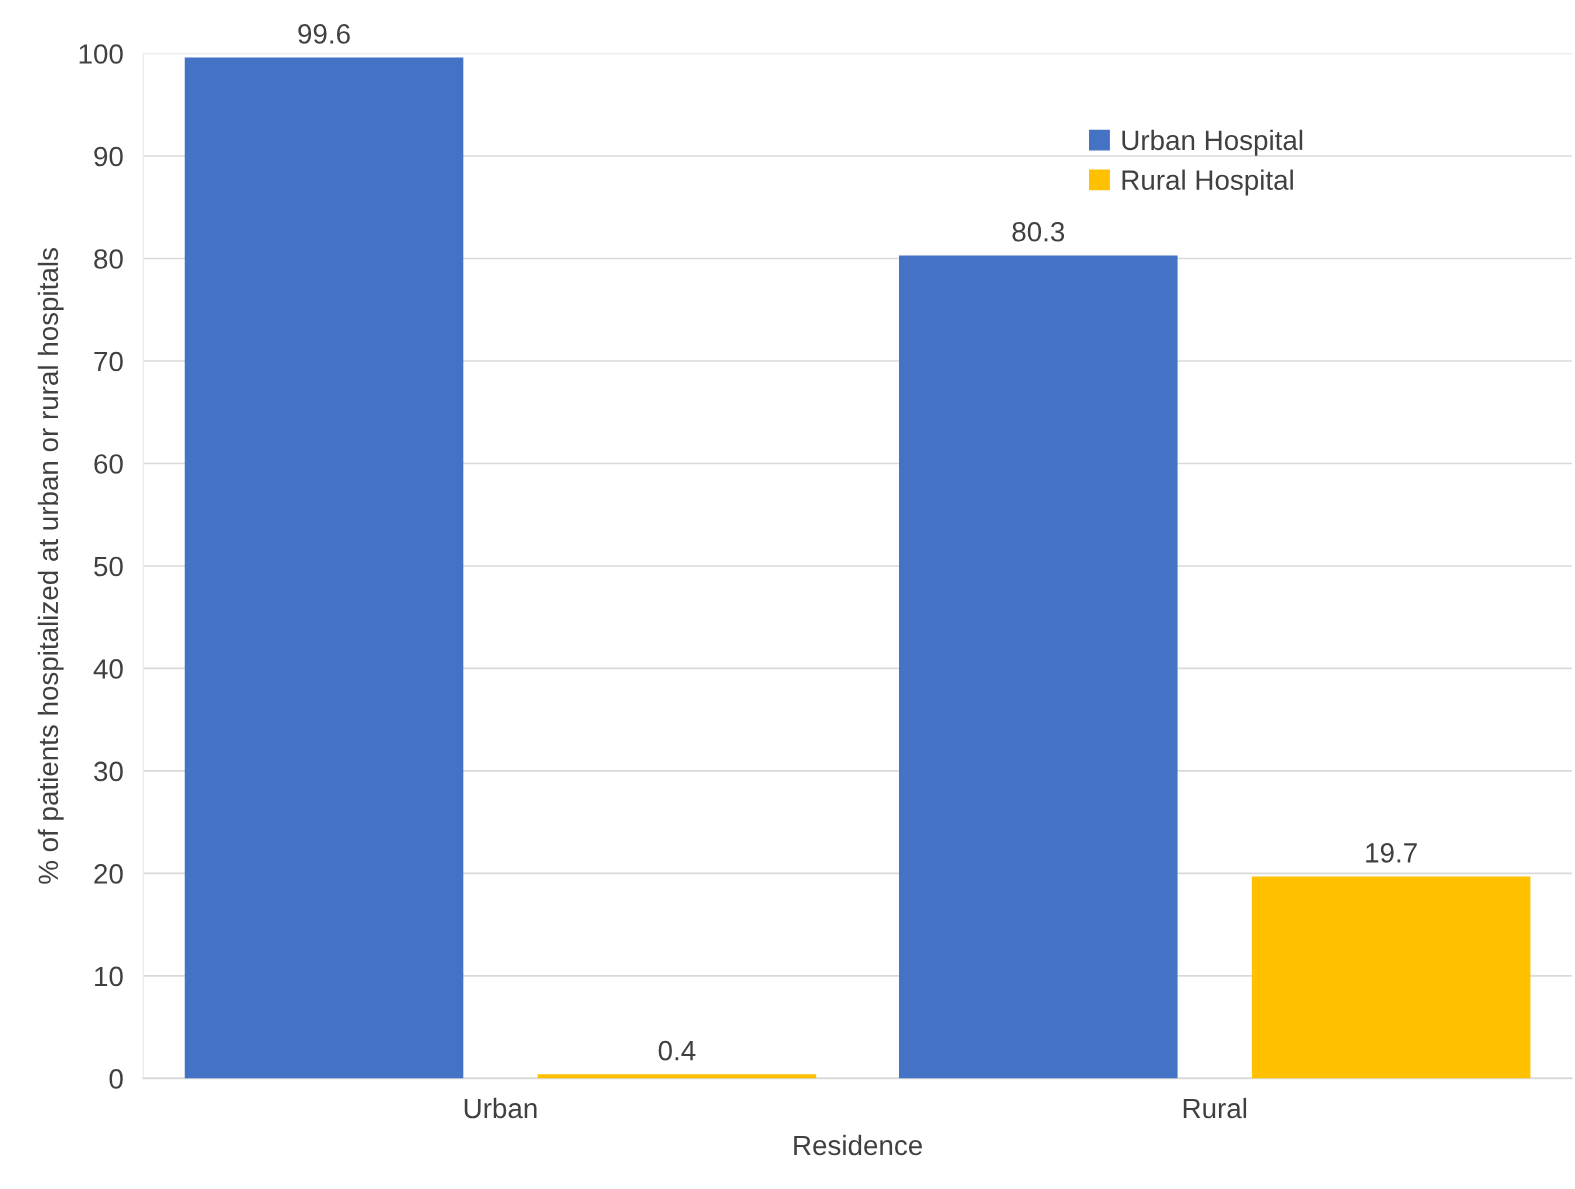 The image size is (1575, 1189). Describe the element at coordinates (1391, 853) in the screenshot. I see `data-label: 19.7` at that location.